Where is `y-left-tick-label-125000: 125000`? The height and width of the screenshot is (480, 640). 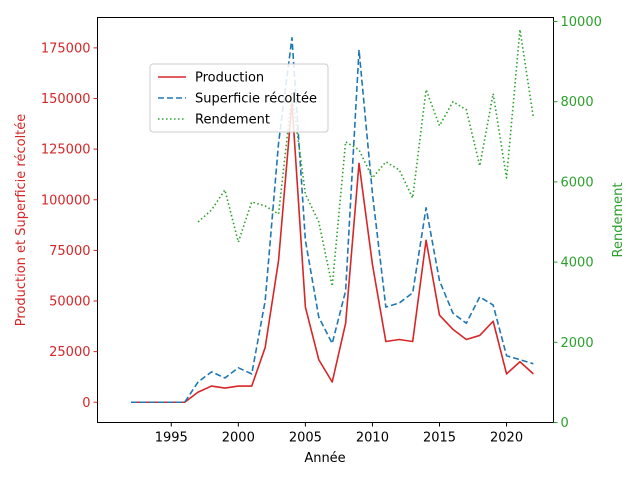 y-left-tick-label-125000: 125000 is located at coordinates (66, 150).